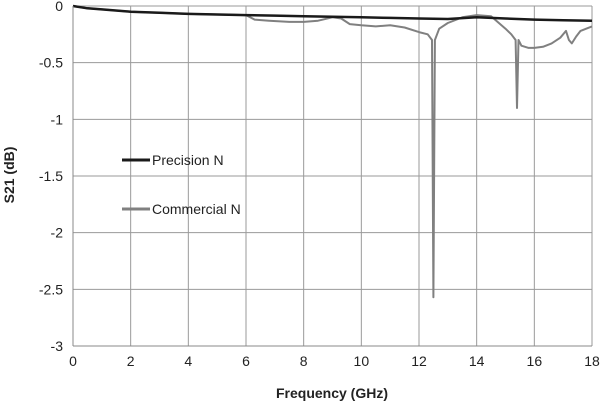  I want to click on x-tick-label-9: 18, so click(592, 361).